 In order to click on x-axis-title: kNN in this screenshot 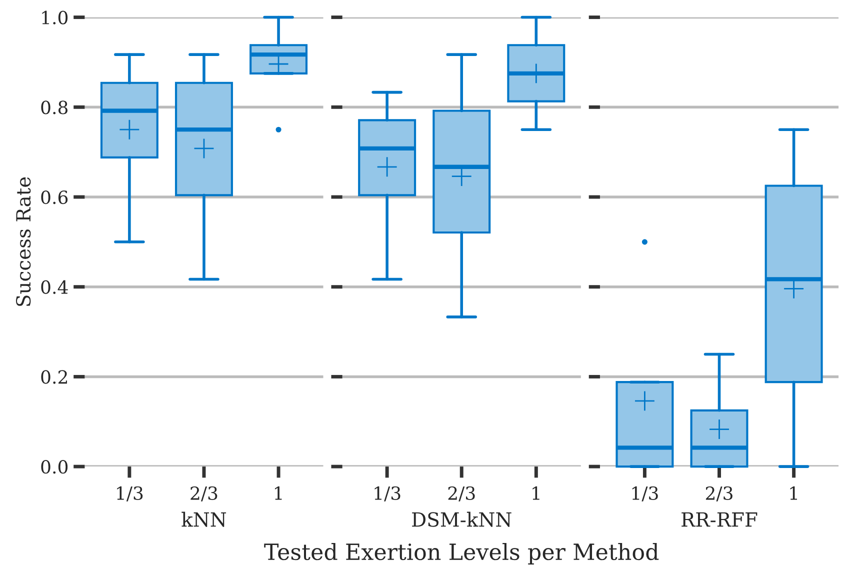, I will do `click(204, 519)`.